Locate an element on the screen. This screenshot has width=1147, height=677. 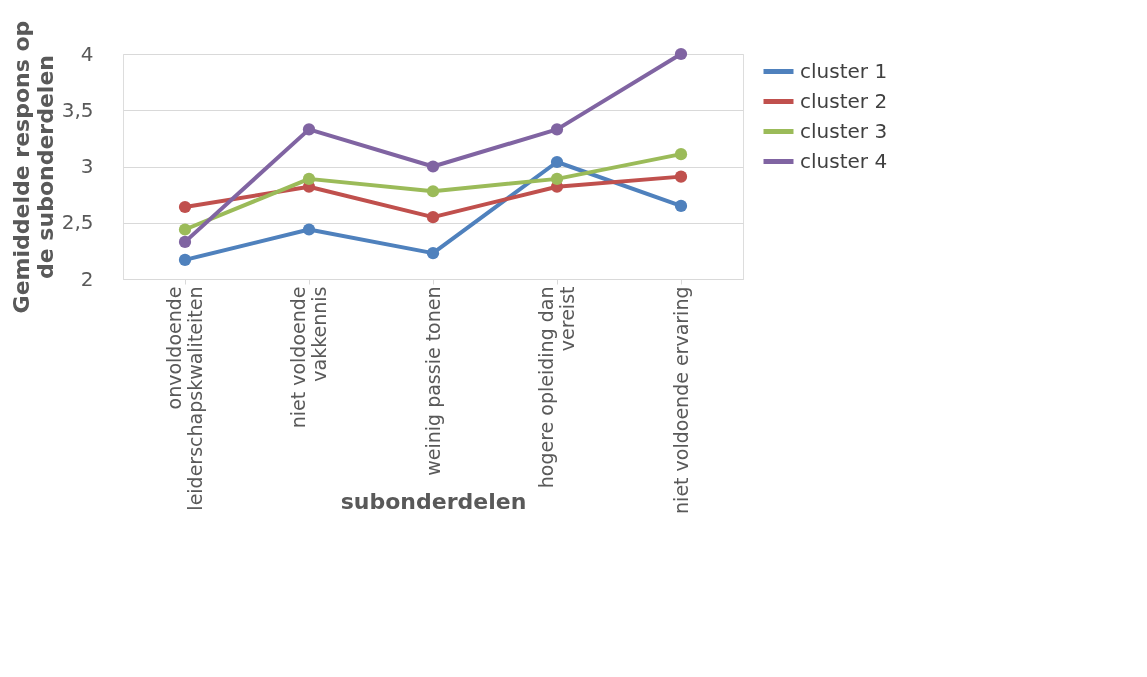
x-tick-label: hogere opleiding dan vereist is located at coordinates (556, 387).